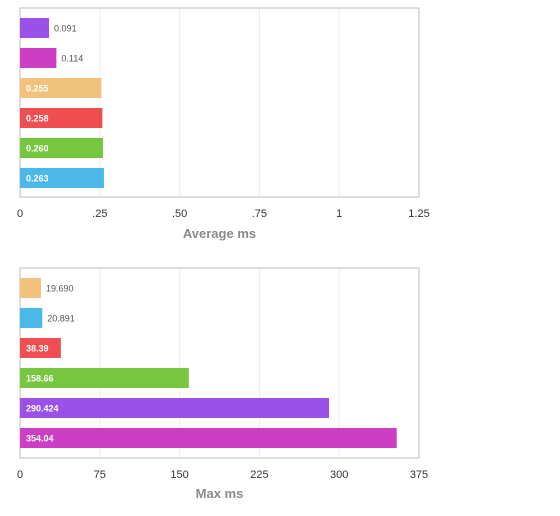  Describe the element at coordinates (259, 214) in the screenshot. I see `average-ms-tick-label: .75` at that location.